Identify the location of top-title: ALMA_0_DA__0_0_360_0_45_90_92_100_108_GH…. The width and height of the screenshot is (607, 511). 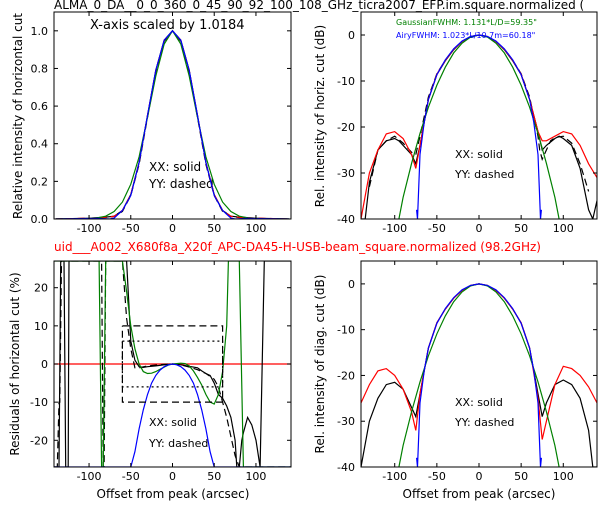
(319, 6).